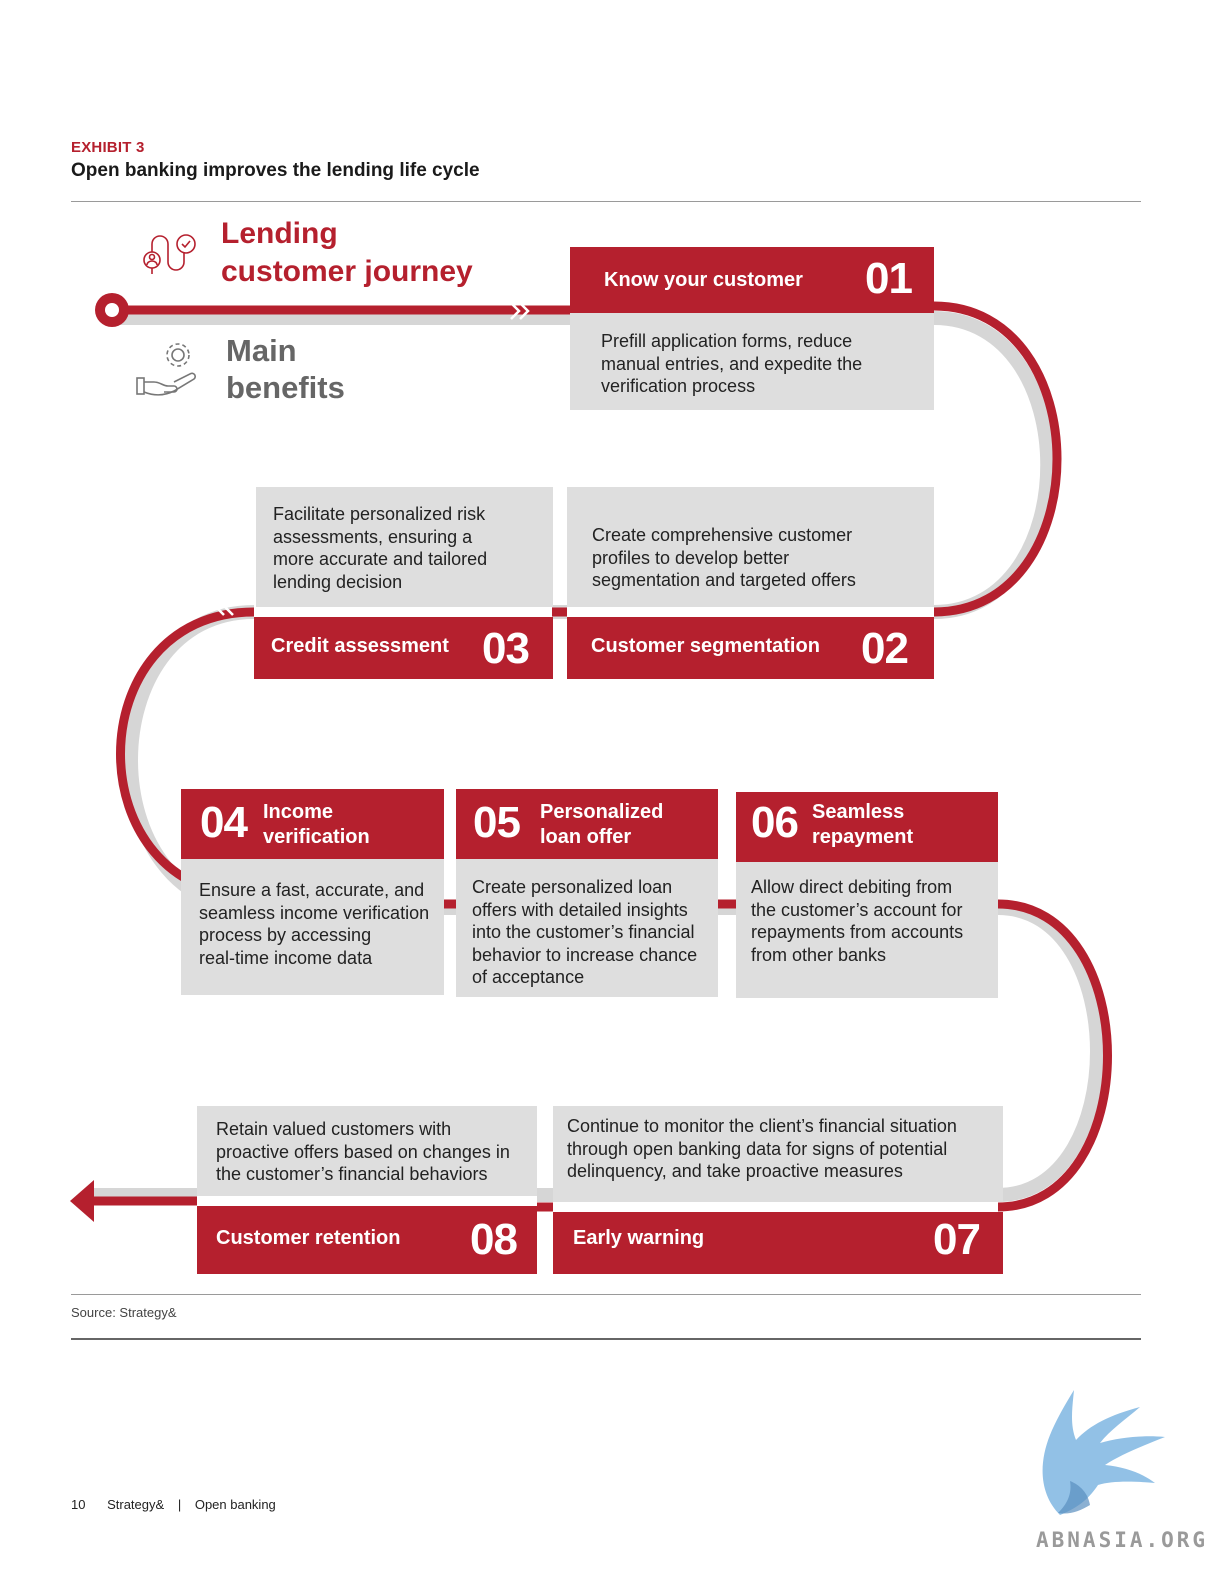  Describe the element at coordinates (775, 822) in the screenshot. I see `step-number: 06` at that location.